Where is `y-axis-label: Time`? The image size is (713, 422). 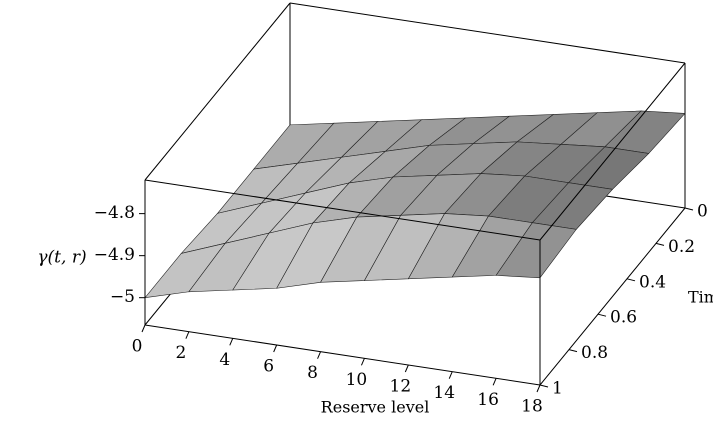 y-axis-label: Time is located at coordinates (700, 297).